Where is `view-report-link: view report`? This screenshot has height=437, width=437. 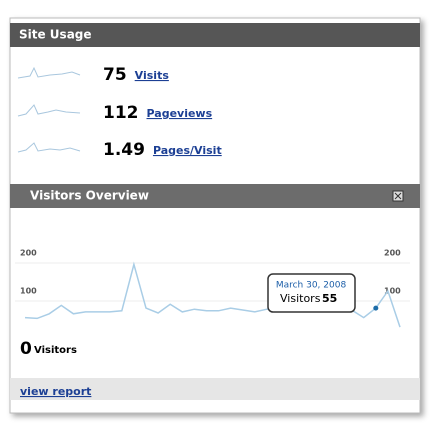
view-report-link: view report is located at coordinates (55, 391).